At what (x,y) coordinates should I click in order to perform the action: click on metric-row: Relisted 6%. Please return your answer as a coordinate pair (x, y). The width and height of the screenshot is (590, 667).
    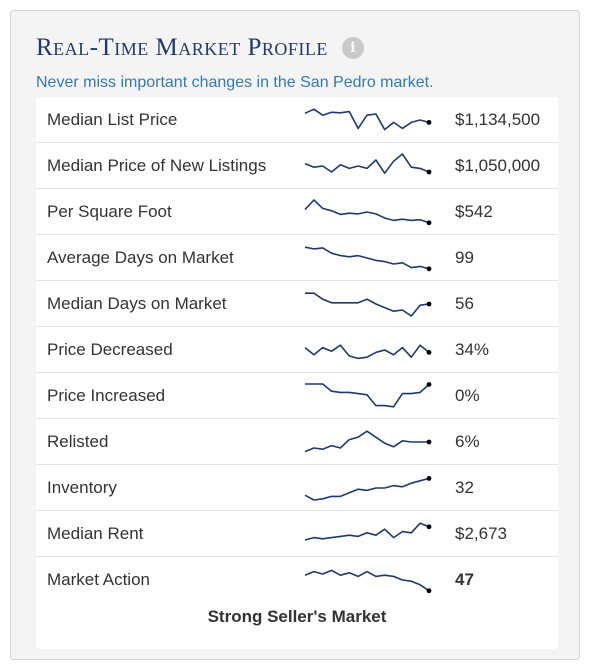
    Looking at the image, I should click on (297, 442).